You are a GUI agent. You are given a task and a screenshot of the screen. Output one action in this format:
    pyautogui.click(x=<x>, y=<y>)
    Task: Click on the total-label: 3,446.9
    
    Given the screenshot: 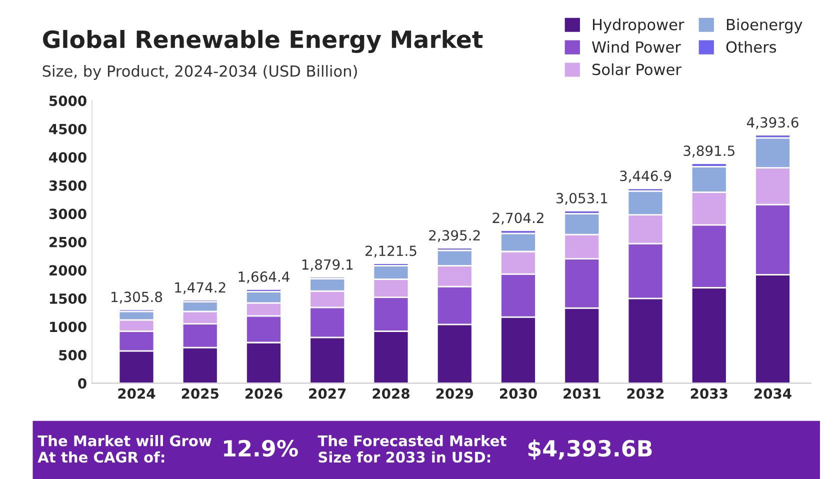 What is the action you would take?
    pyautogui.click(x=646, y=176)
    